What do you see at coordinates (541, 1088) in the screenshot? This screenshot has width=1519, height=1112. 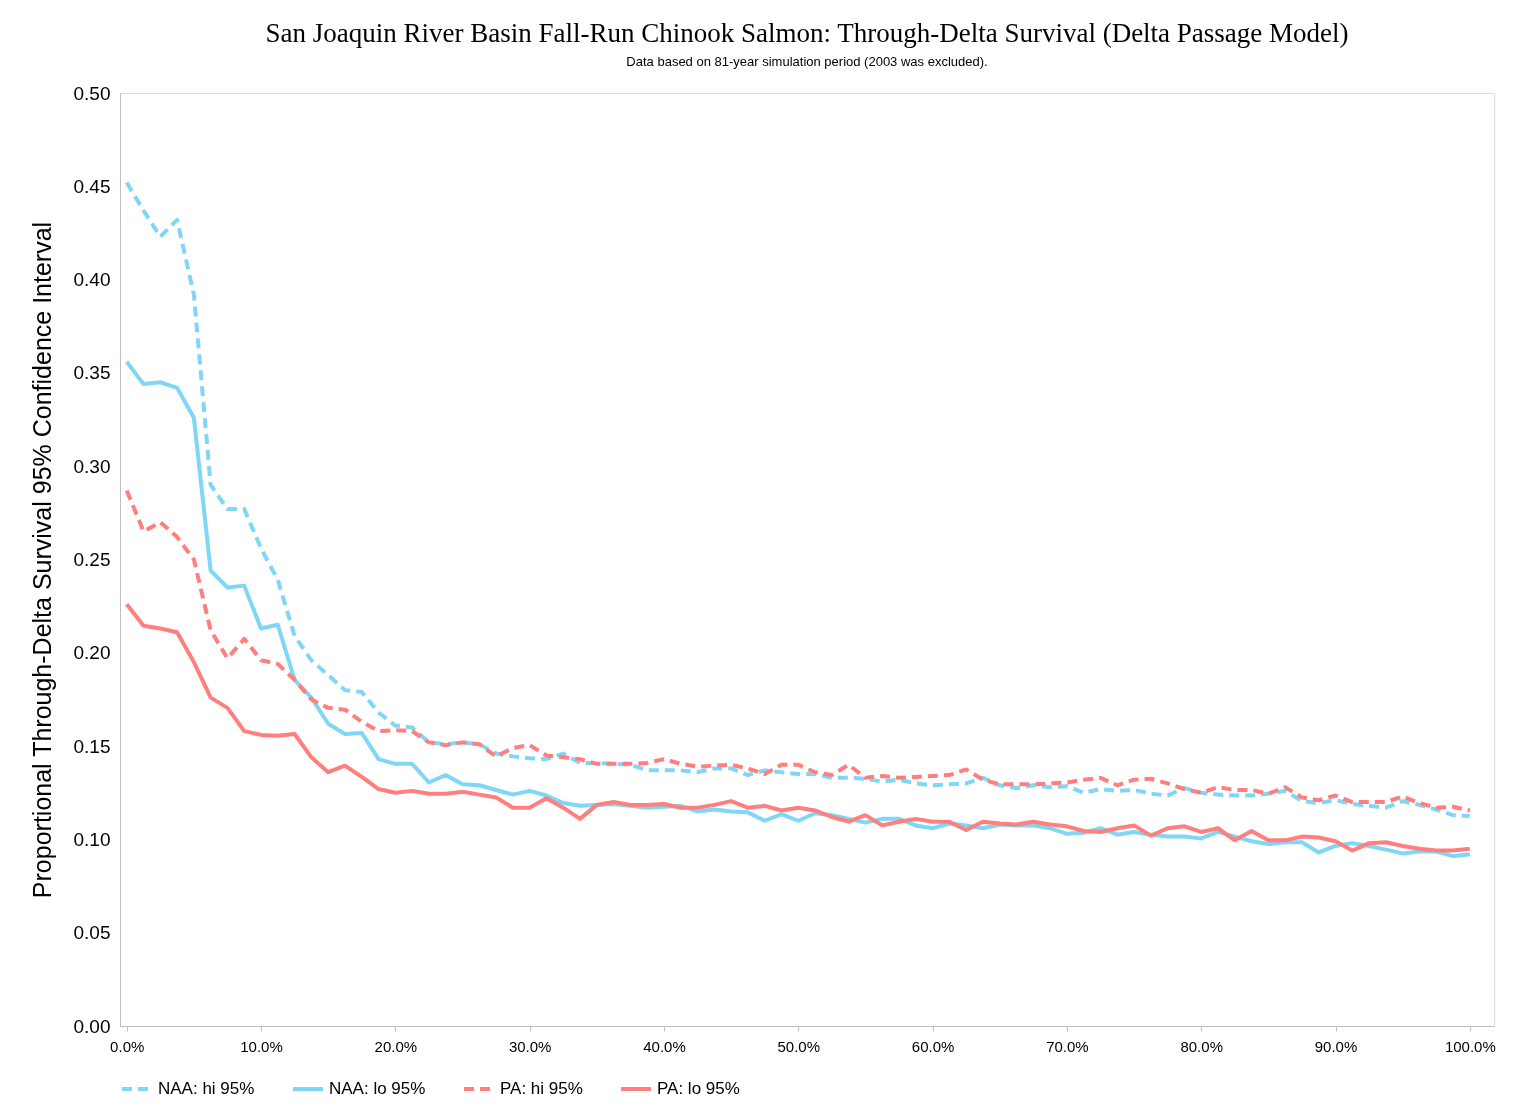 I see `legend-label: PA: hi 95%` at bounding box center [541, 1088].